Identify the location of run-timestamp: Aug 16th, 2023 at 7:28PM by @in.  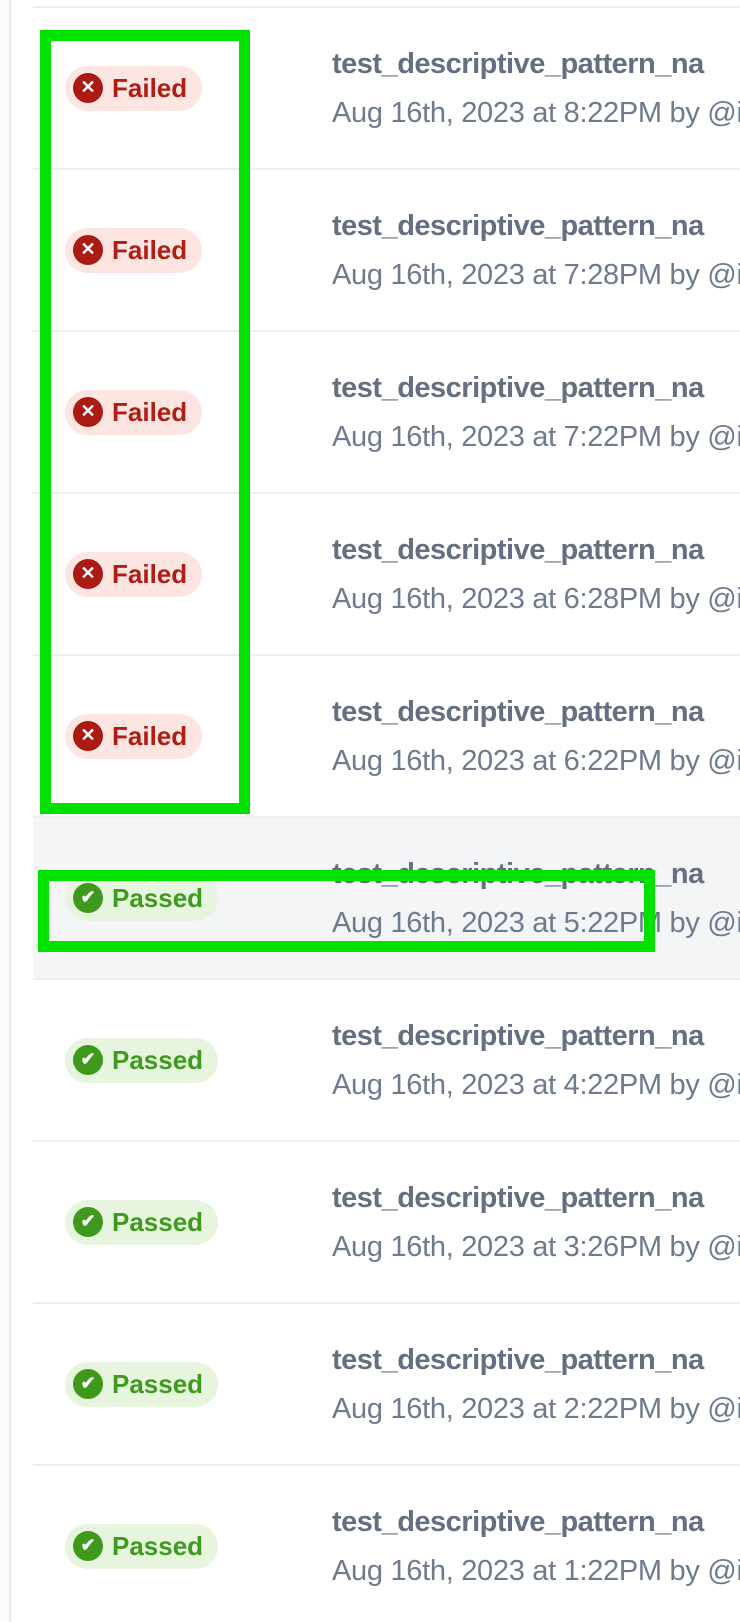
(536, 274).